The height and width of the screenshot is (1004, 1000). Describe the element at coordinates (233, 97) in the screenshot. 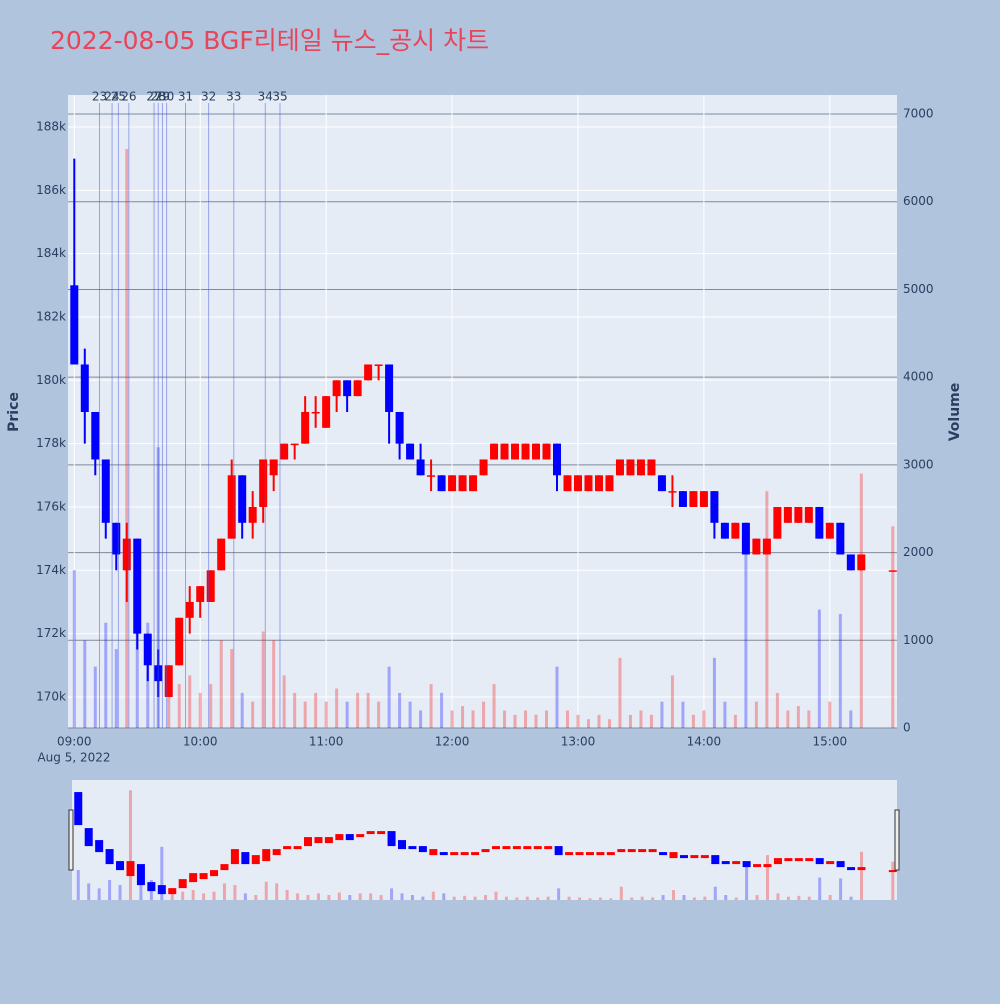

I see `annotation-label: 33` at that location.